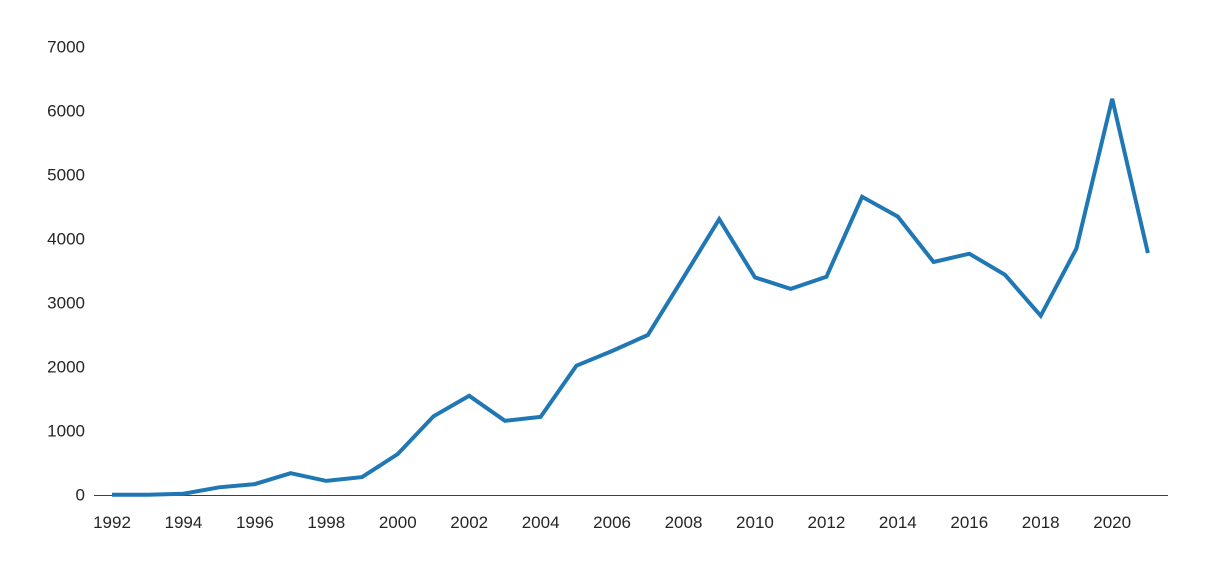  Describe the element at coordinates (66, 431) in the screenshot. I see `y-axis-tick-label: 1000` at that location.